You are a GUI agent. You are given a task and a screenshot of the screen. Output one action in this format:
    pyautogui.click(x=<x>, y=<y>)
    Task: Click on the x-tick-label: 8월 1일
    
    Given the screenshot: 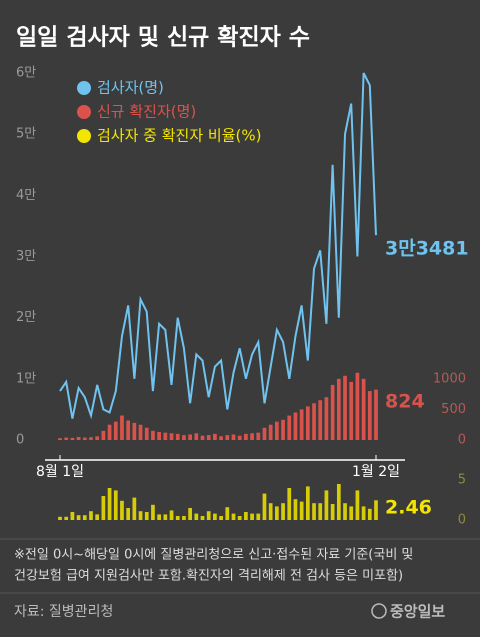 What is the action you would take?
    pyautogui.click(x=60, y=472)
    